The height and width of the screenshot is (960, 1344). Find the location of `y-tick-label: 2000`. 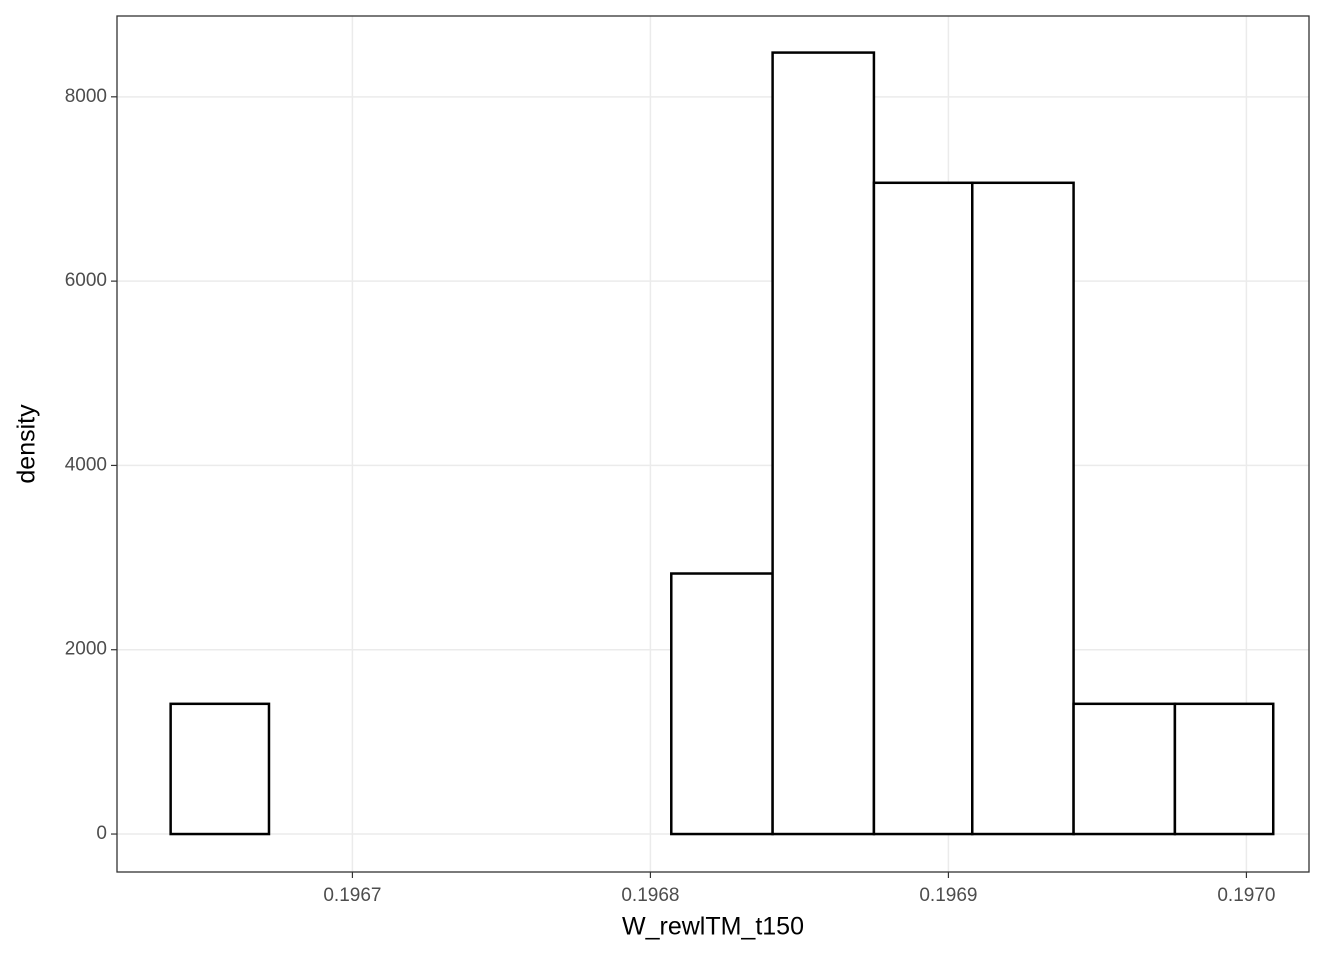

y-tick-label: 2000 is located at coordinates (86, 649).